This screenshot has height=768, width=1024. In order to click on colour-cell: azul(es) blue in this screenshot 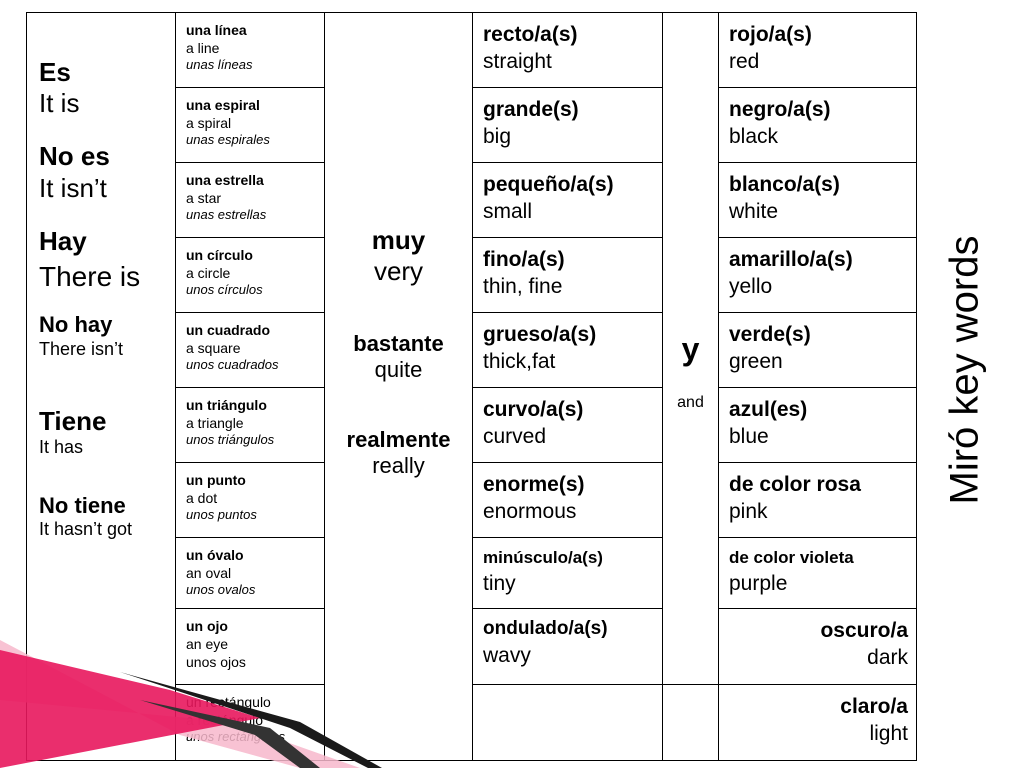, I will do `click(817, 425)`.